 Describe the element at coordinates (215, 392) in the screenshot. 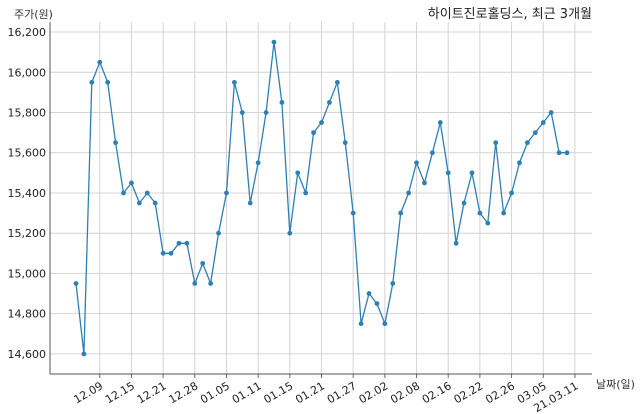

I see `x-tick-label: 01.05` at that location.